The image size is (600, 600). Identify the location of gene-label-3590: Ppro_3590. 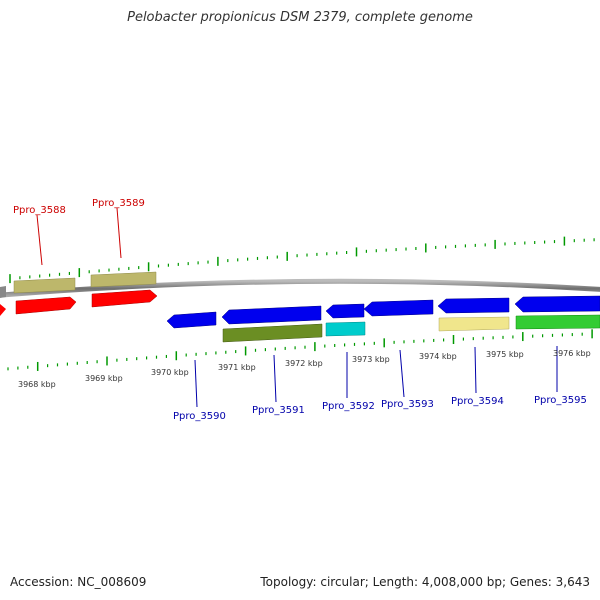
(199, 416).